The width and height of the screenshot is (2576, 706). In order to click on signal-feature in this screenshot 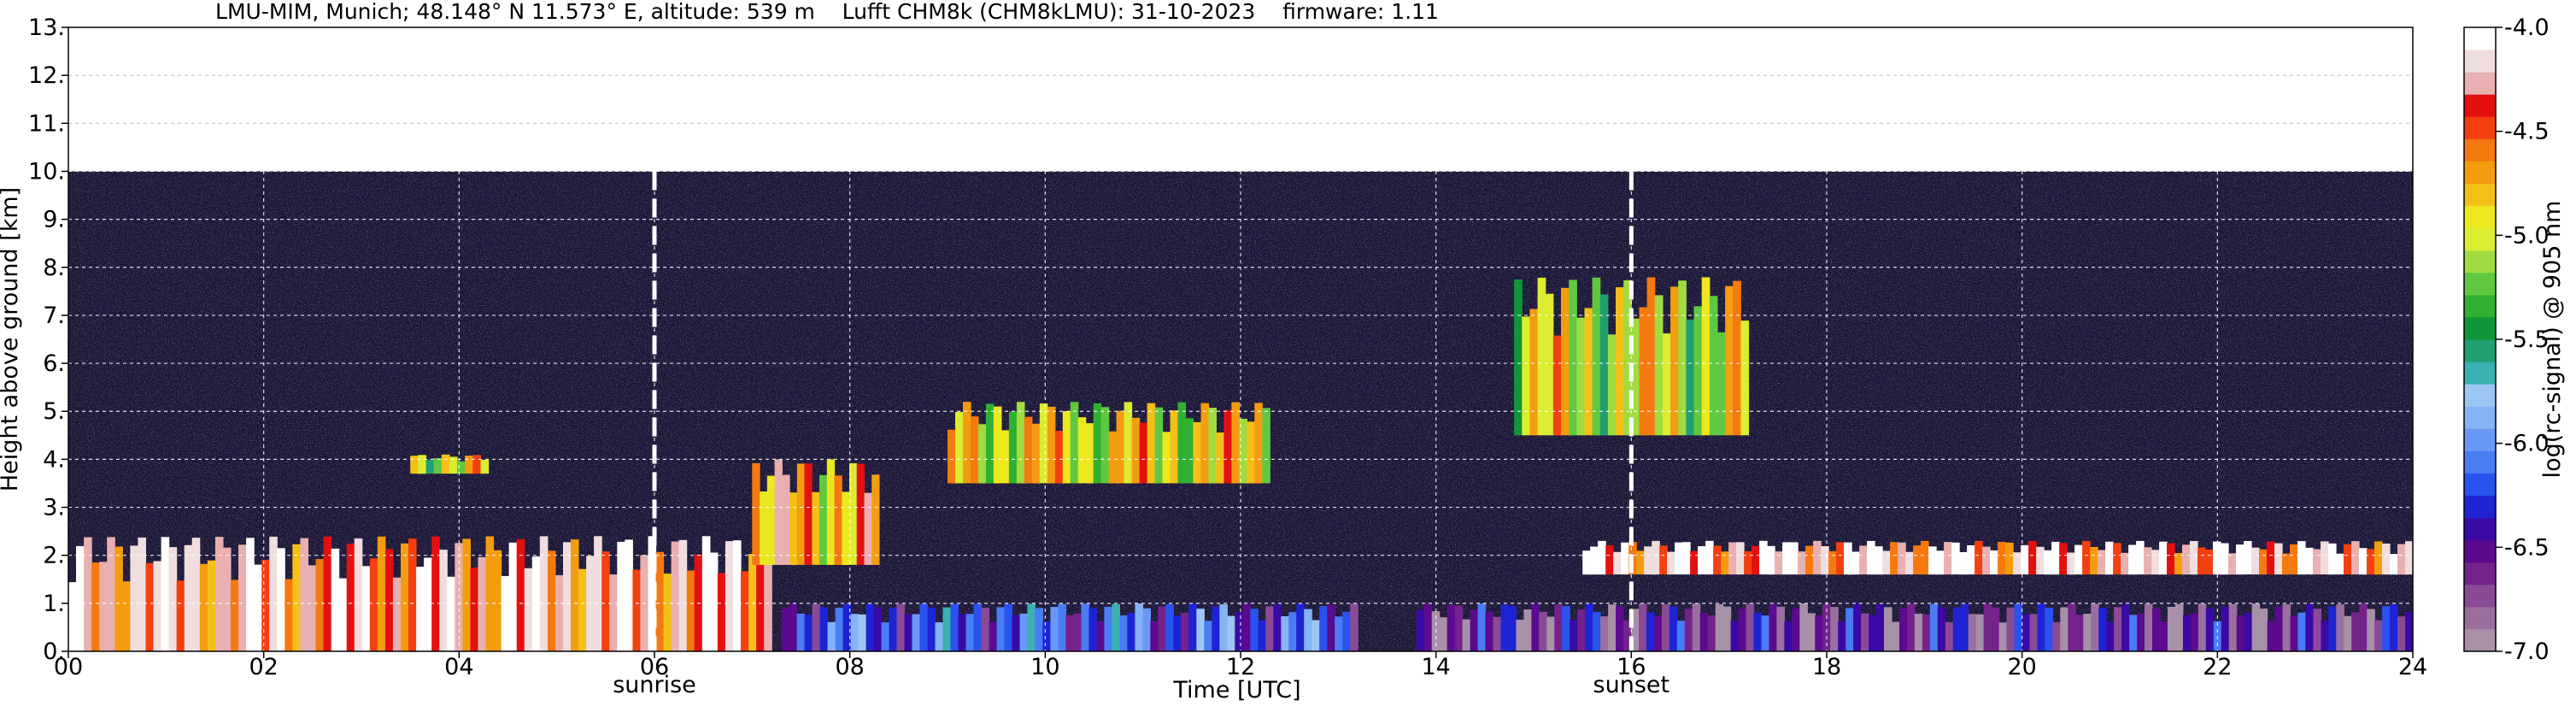, I will do `click(1069, 627)`.